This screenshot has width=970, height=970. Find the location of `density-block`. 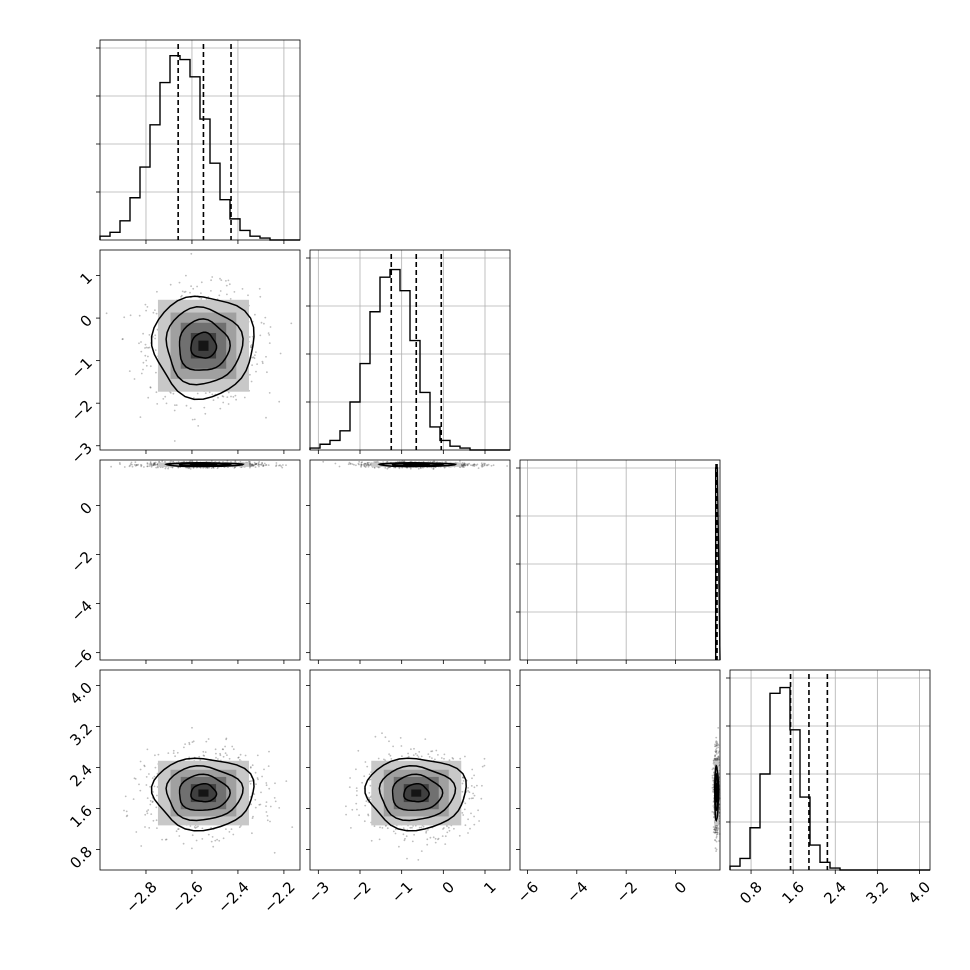

density-block is located at coordinates (203, 345).